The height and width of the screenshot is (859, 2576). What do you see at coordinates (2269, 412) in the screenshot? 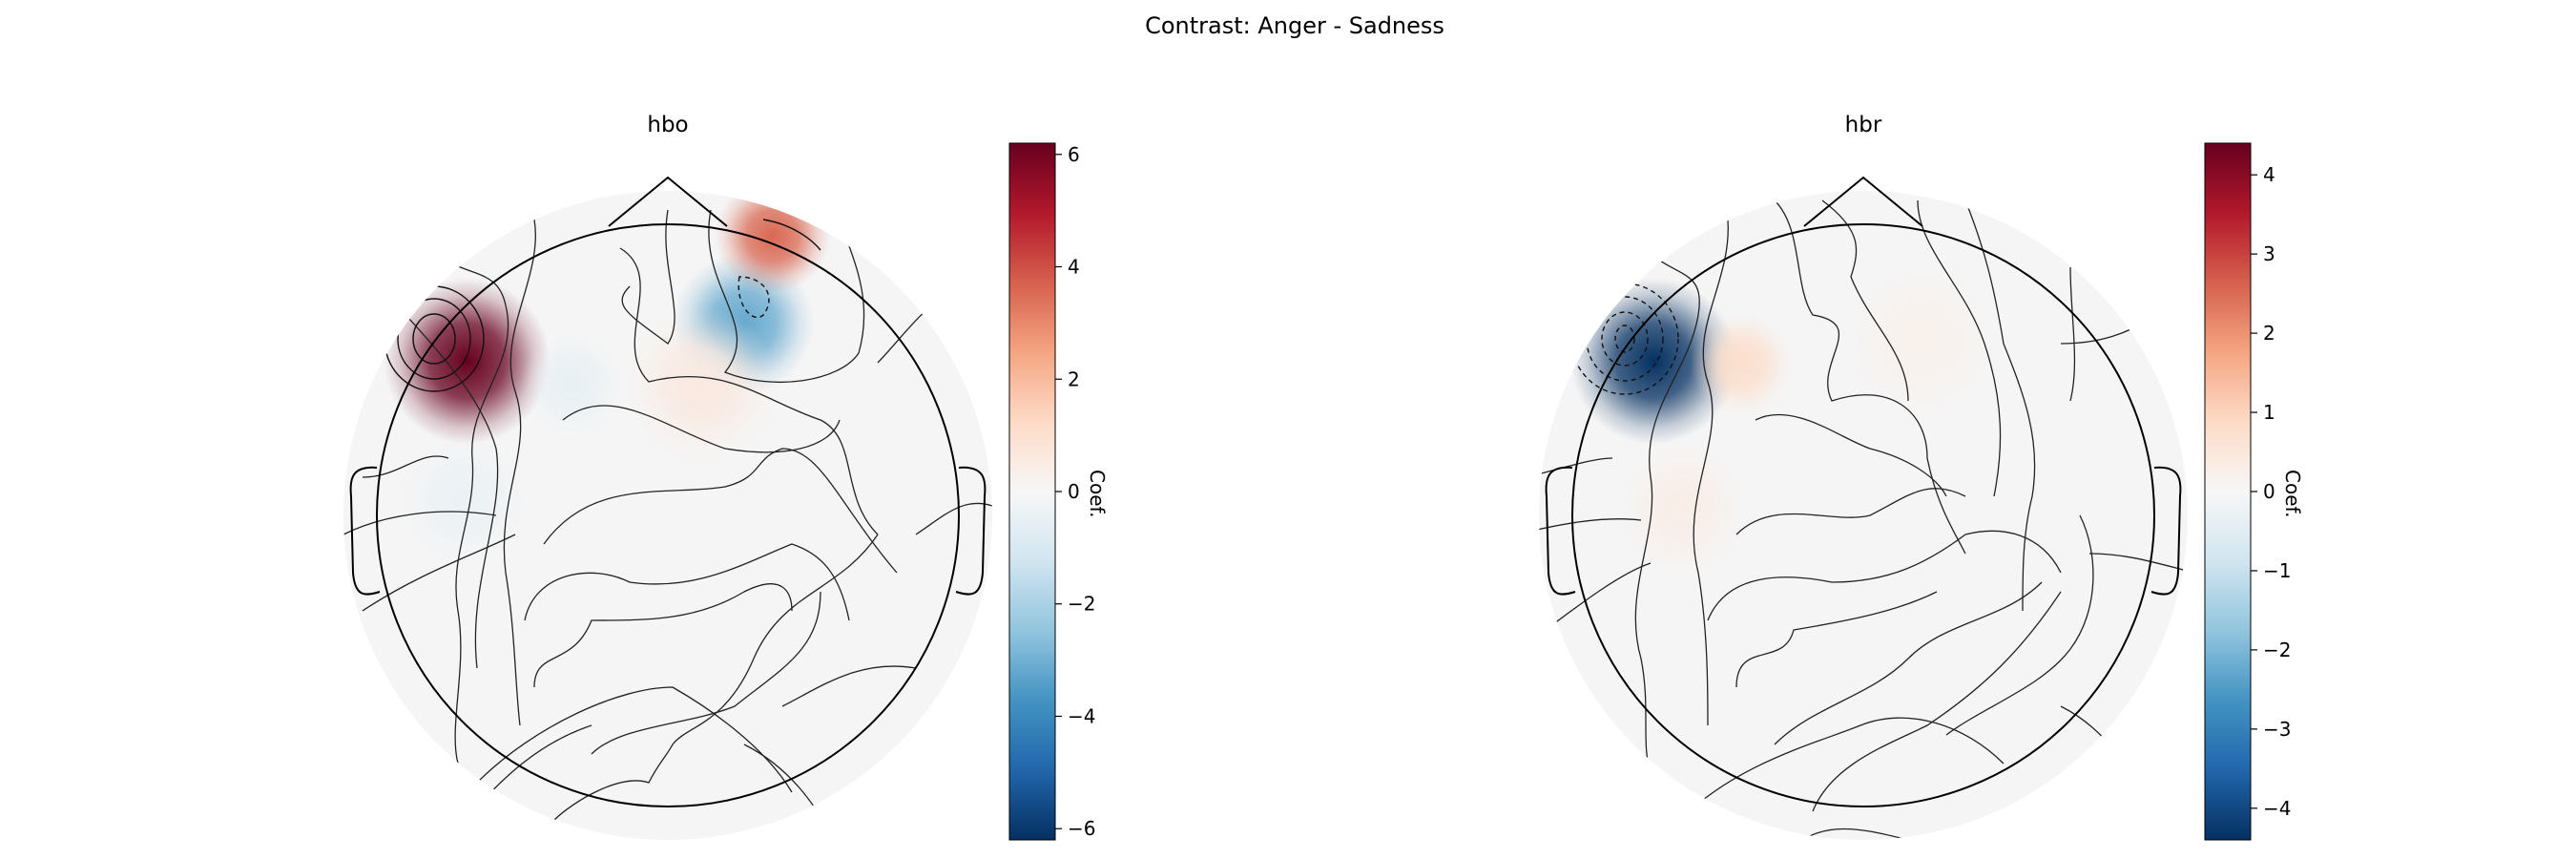
I see `colorbar-tick-label: 1` at bounding box center [2269, 412].